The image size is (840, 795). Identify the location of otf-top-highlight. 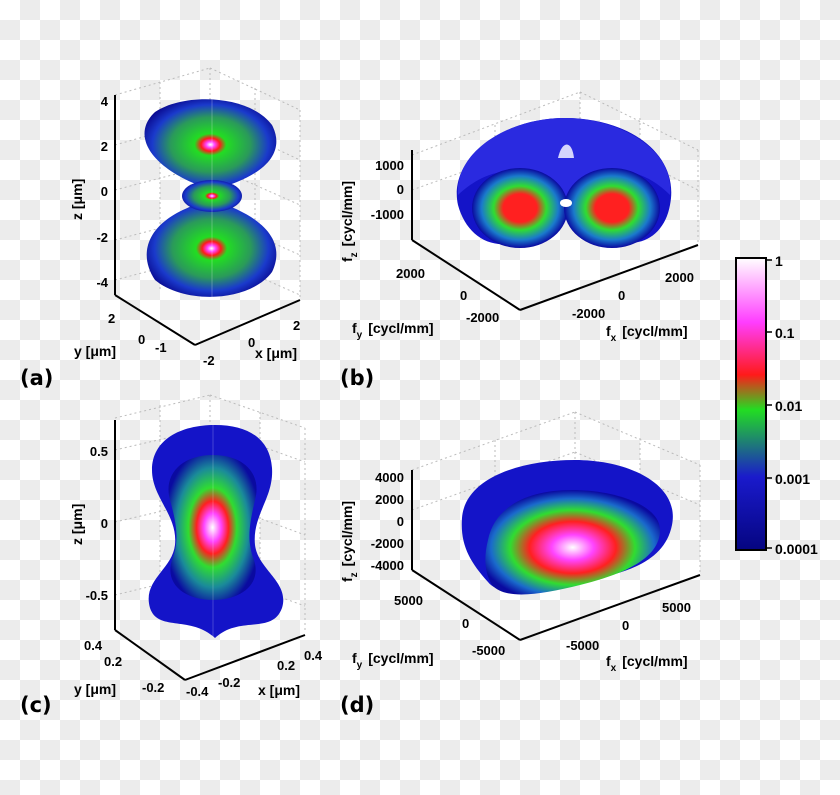
(566, 151).